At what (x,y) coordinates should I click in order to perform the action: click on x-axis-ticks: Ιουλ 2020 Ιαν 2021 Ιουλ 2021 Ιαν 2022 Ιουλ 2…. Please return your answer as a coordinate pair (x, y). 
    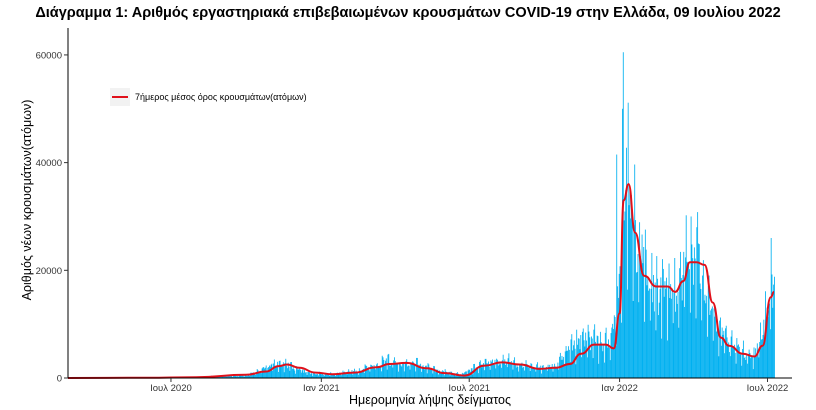
    Looking at the image, I should click on (469, 386).